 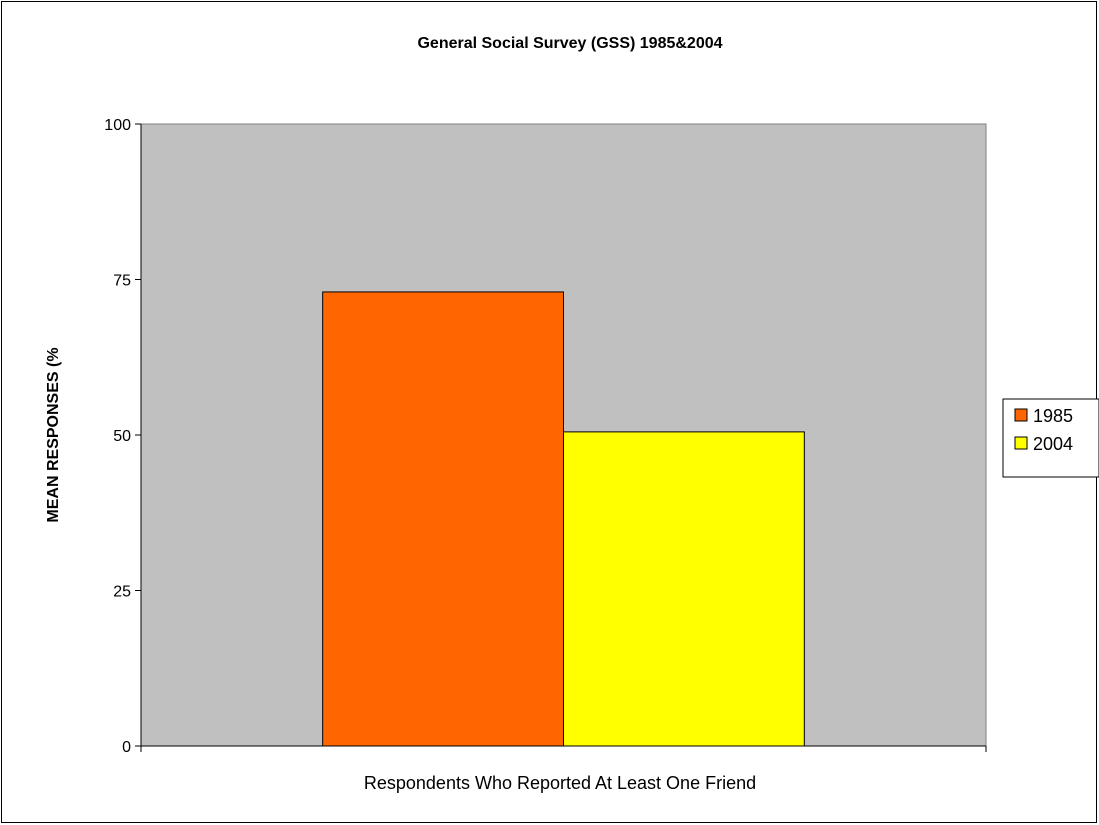 What do you see at coordinates (53, 434) in the screenshot?
I see `y-axis-label: MEAN RESPONSES (%` at bounding box center [53, 434].